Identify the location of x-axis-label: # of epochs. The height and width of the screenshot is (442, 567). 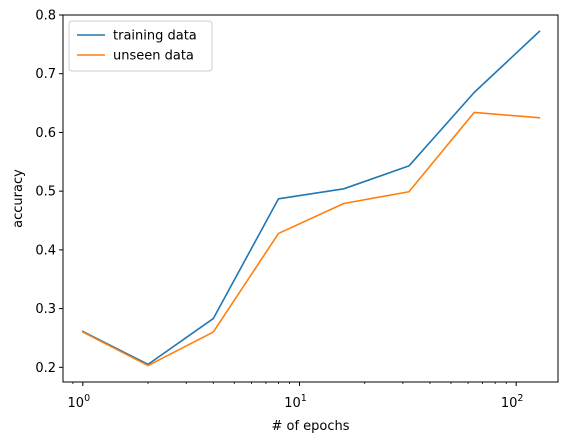
(310, 426).